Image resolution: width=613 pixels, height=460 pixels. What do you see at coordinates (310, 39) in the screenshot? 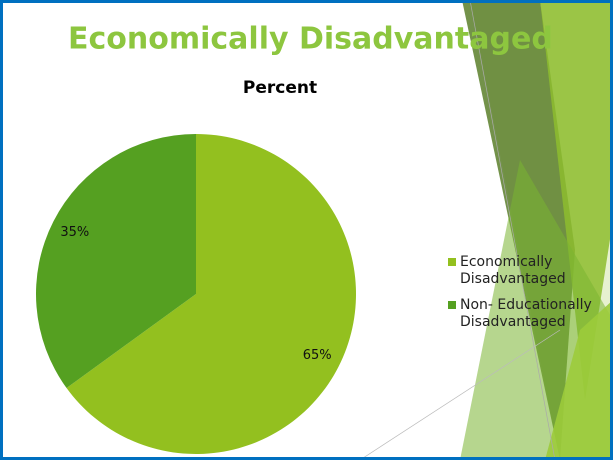
I see `slide-title: Economically Disadvantaged` at bounding box center [310, 39].